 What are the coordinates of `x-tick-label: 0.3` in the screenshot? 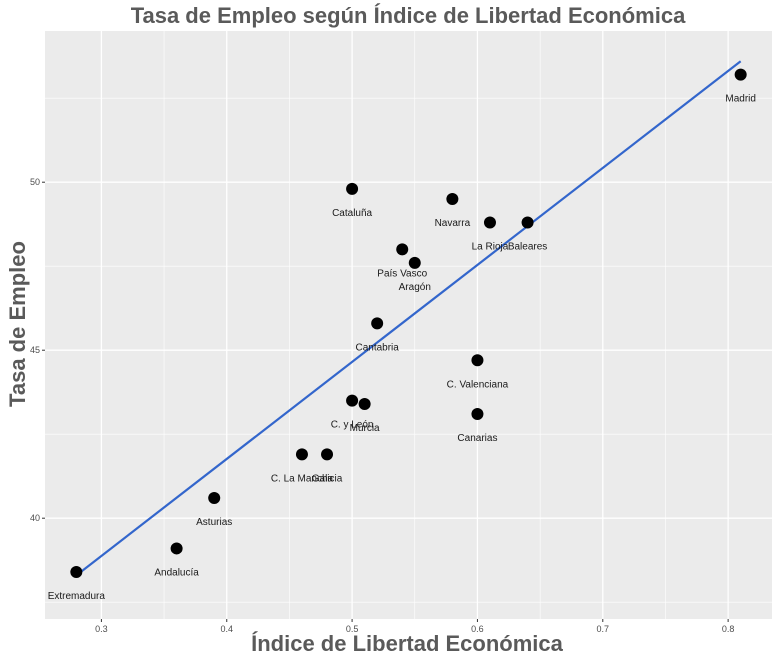 It's located at (101, 629).